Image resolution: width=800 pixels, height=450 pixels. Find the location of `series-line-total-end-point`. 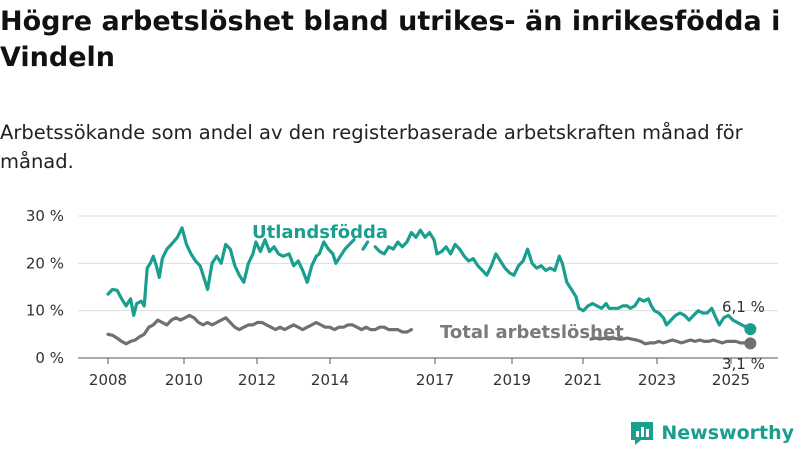

series-line-total-end-point is located at coordinates (750, 343).